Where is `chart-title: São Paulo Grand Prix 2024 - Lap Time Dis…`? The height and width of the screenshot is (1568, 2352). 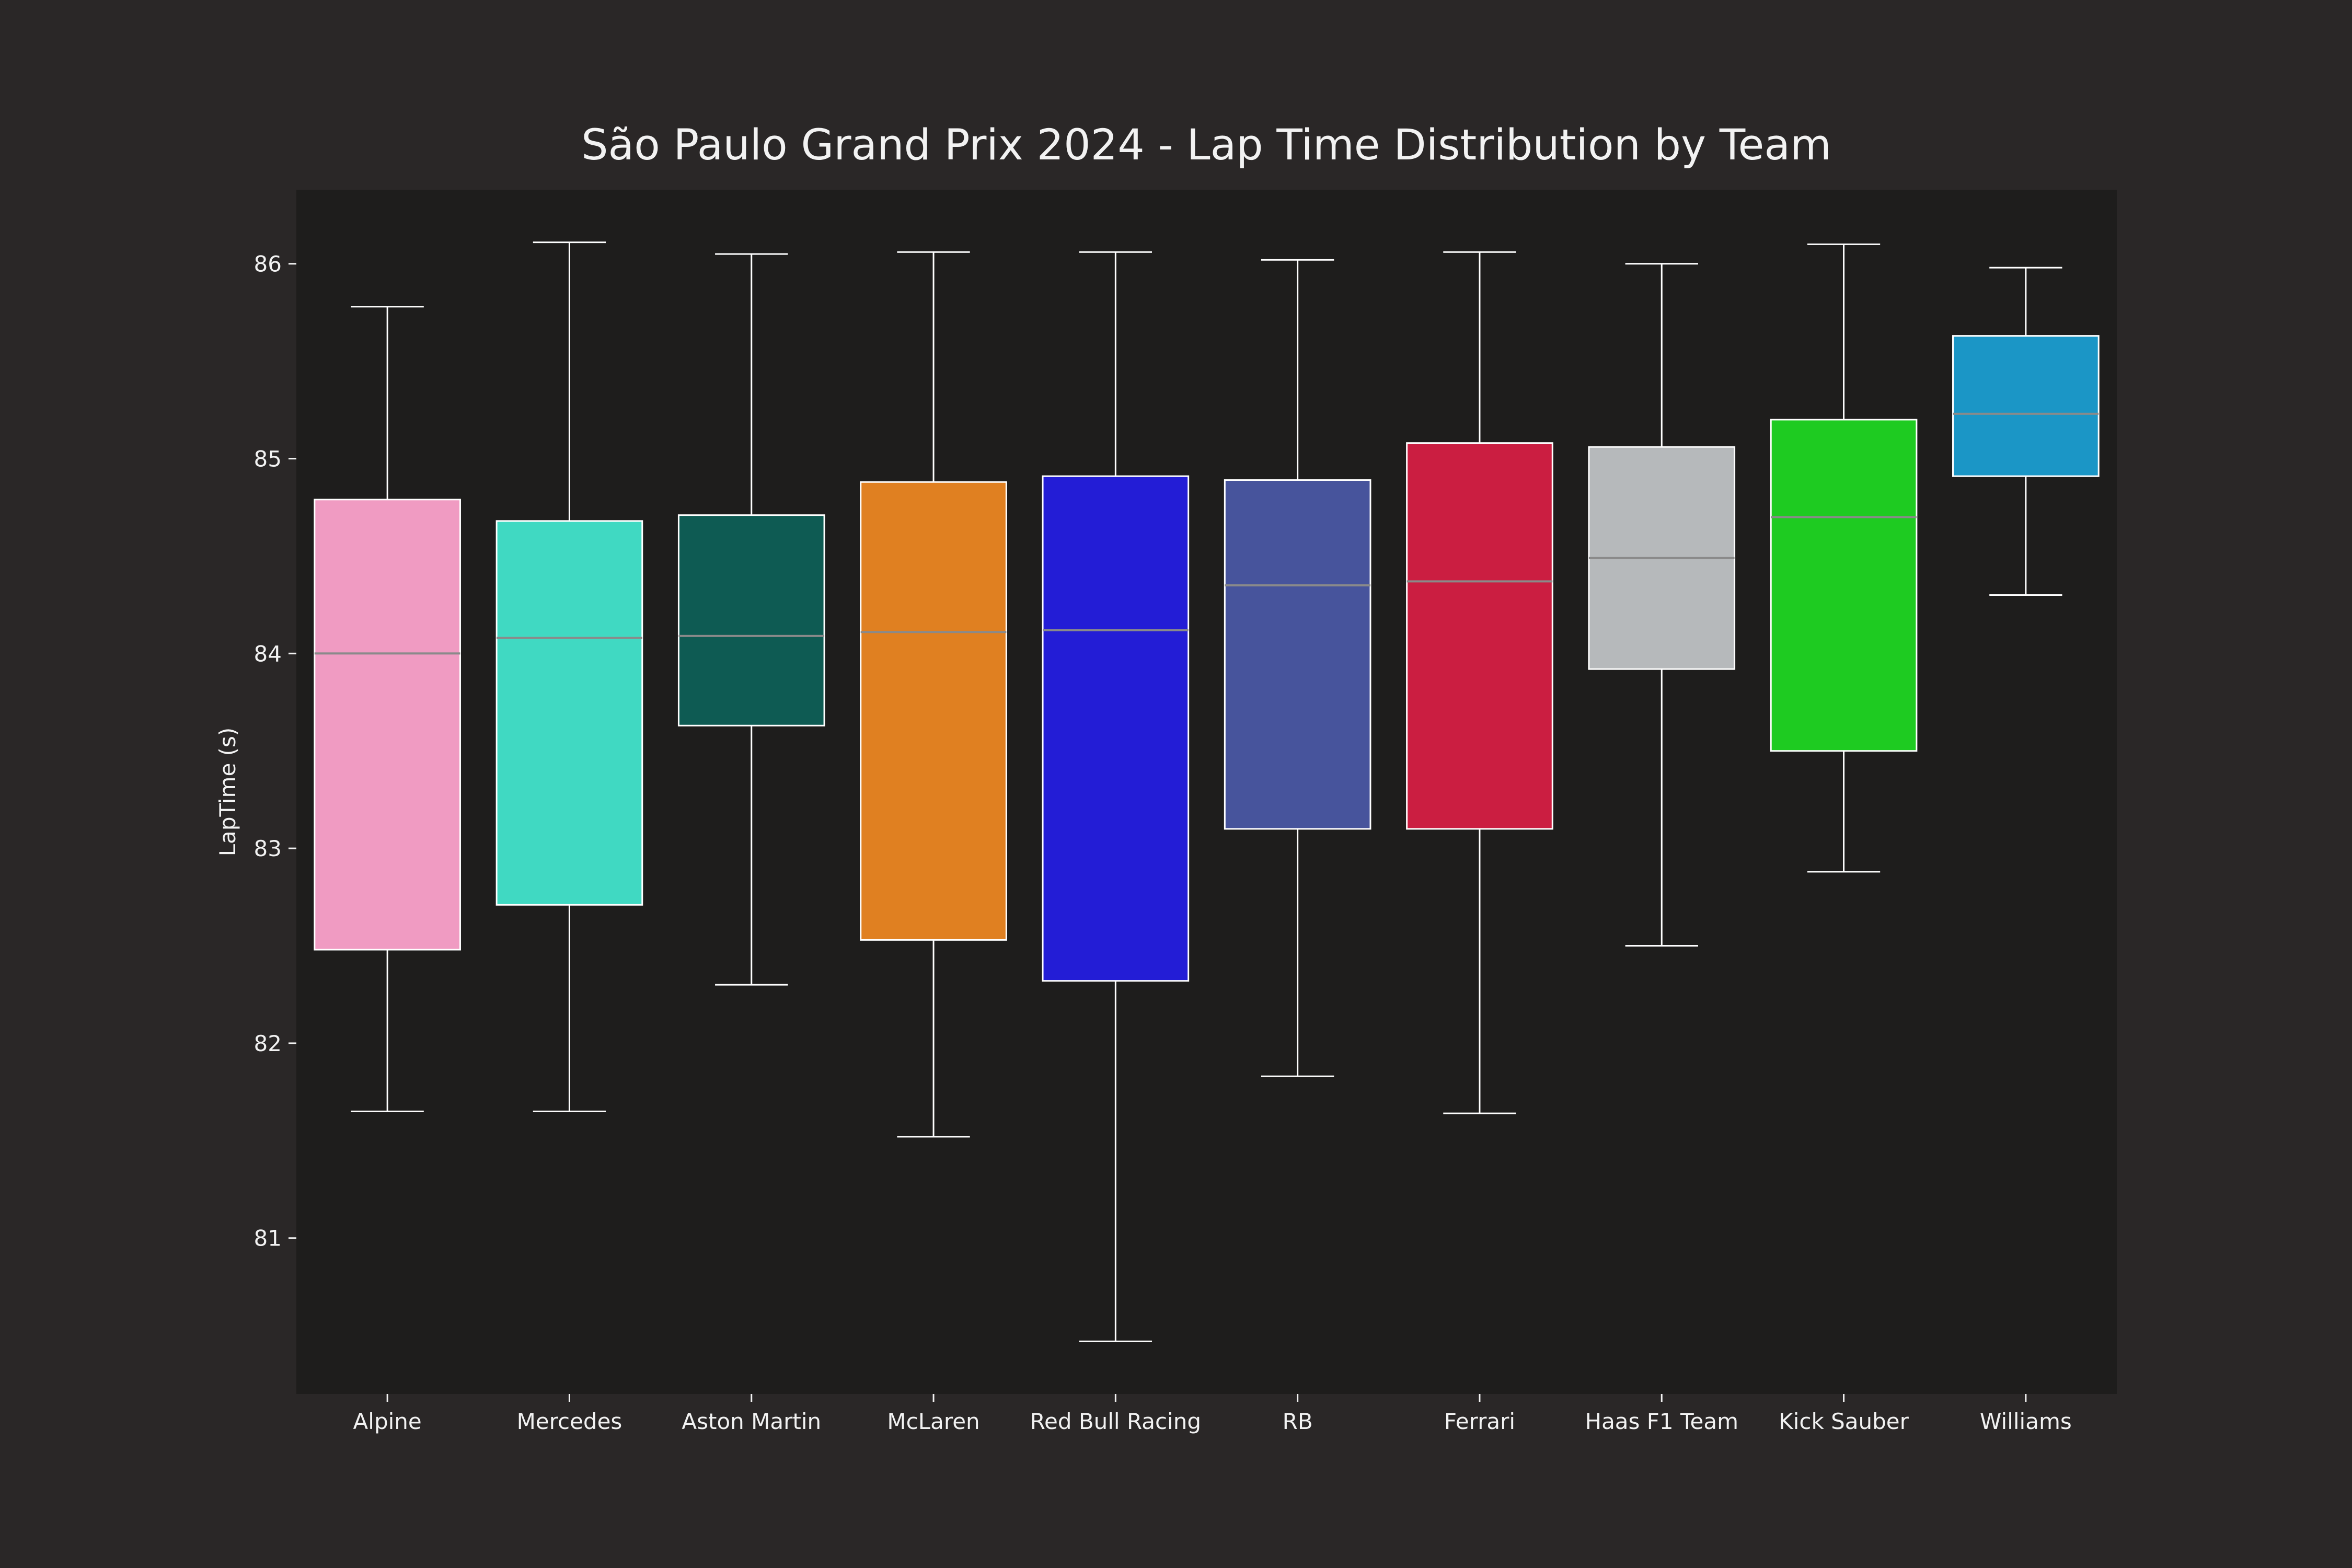 chart-title: São Paulo Grand Prix 2024 - Lap Time Dis… is located at coordinates (1206, 145).